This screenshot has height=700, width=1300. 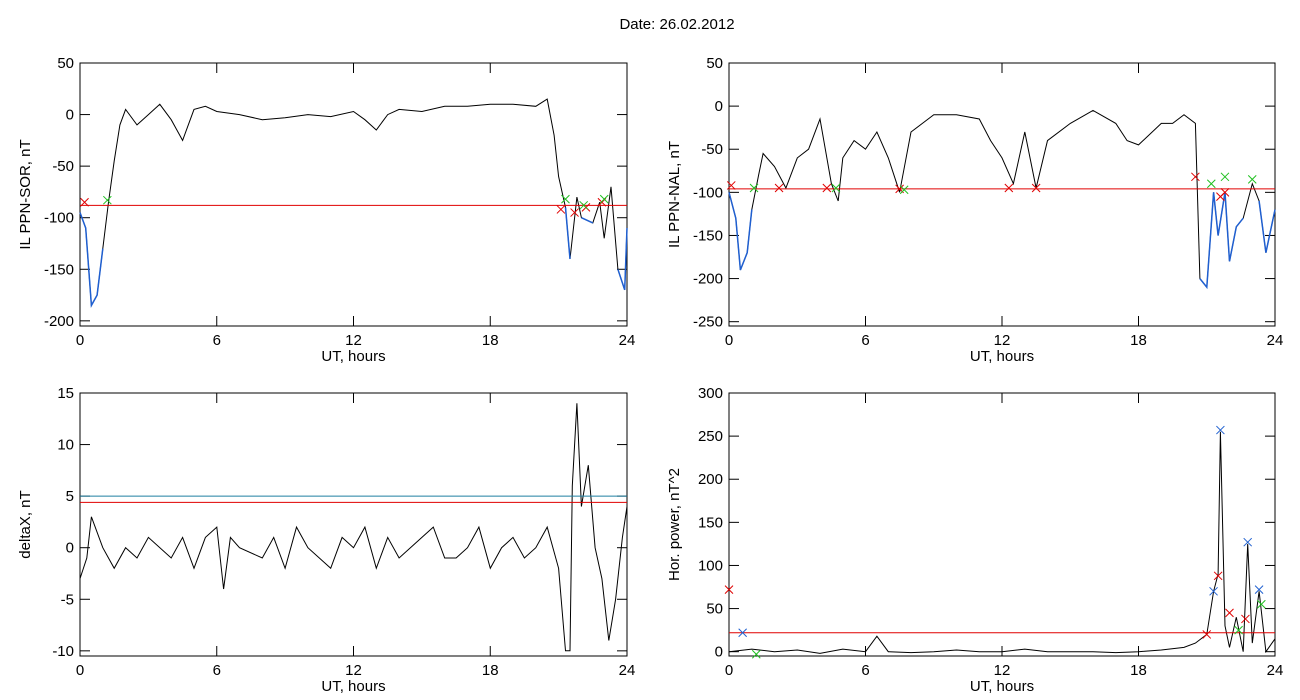 I want to click on y-tick-label: -10, so click(x=63, y=651).